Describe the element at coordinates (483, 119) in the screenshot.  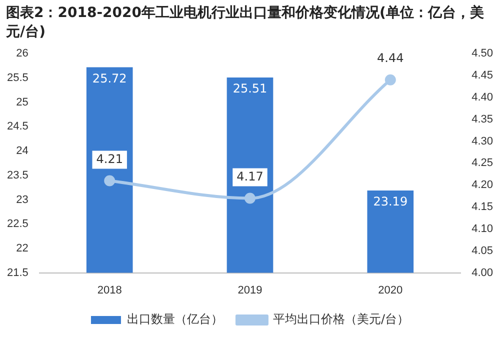
I see `y2-tick-label: 4.35` at that location.